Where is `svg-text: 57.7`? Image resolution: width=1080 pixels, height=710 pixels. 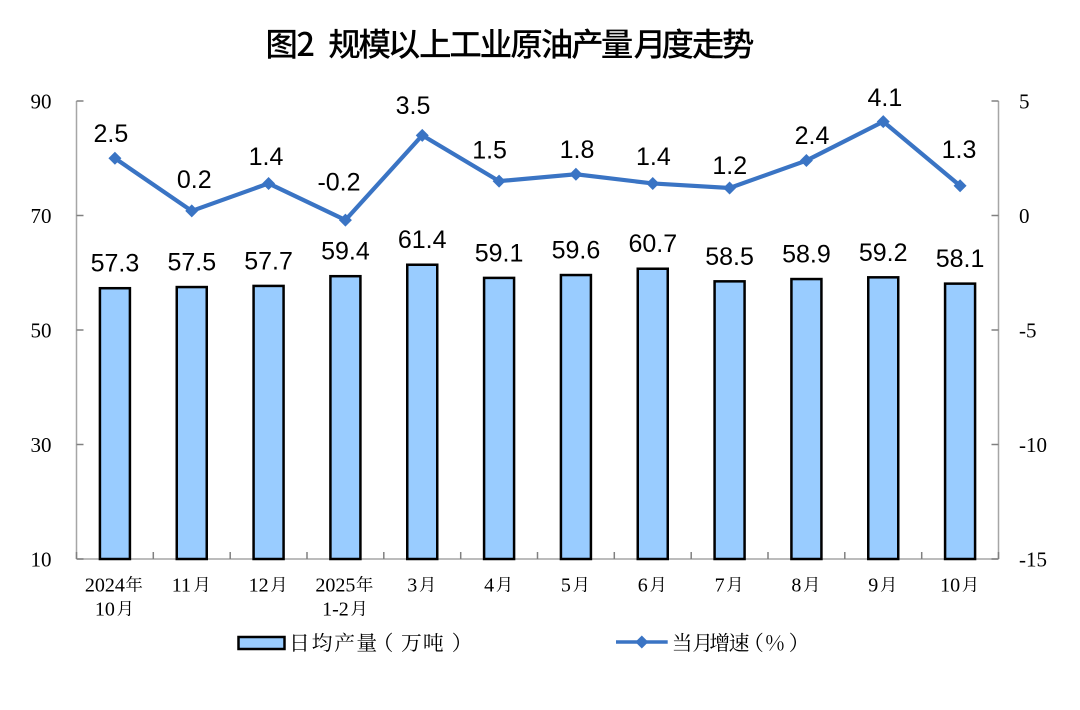 svg-text: 57.7 is located at coordinates (268, 261).